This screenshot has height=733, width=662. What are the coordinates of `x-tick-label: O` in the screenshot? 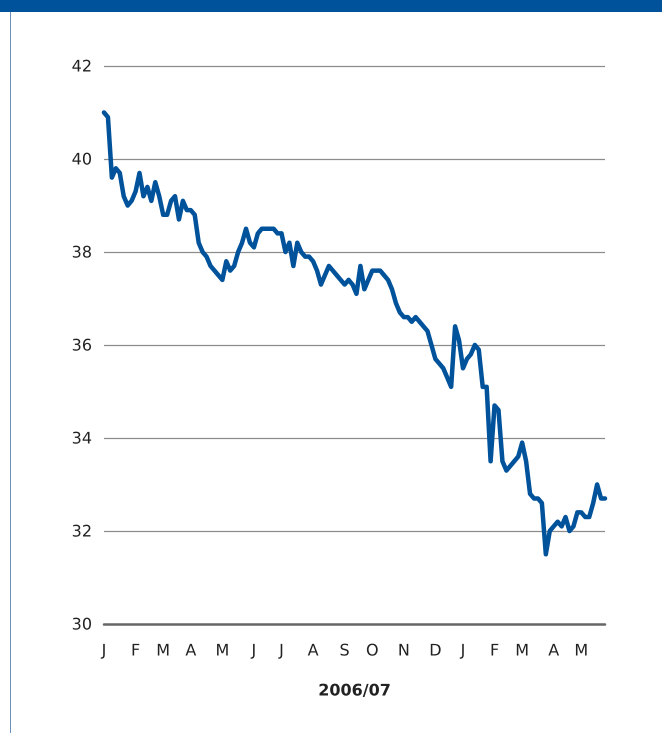 It's located at (372, 650).